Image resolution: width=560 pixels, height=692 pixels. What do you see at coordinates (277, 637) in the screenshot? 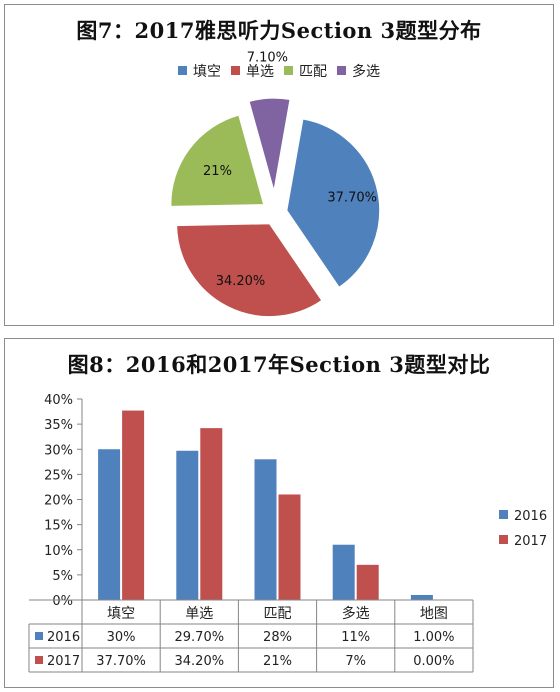
I see `table-cell: 28%` at bounding box center [277, 637].